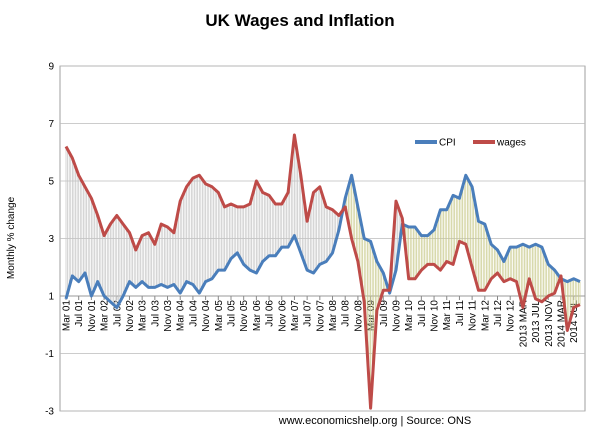 This screenshot has height=440, width=600. I want to click on x-tick-label: Mar 08, so click(333, 316).